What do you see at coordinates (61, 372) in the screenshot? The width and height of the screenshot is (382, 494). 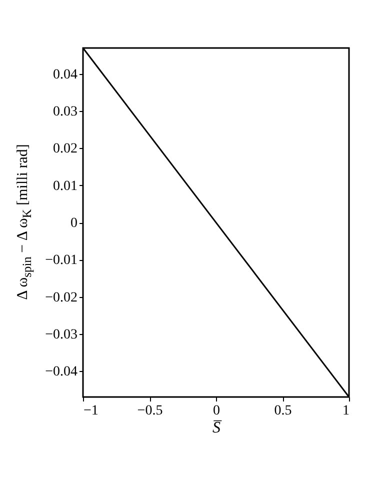 I see `y-tick-label: −0.04` at bounding box center [61, 372].